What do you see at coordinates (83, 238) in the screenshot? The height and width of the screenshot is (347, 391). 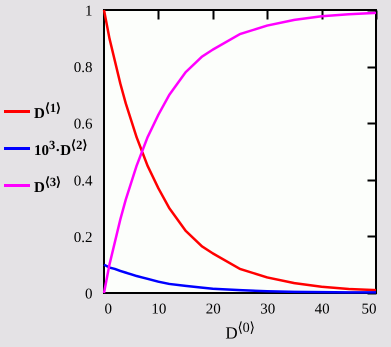 I see `y-tick-label: 0.2` at bounding box center [83, 238].